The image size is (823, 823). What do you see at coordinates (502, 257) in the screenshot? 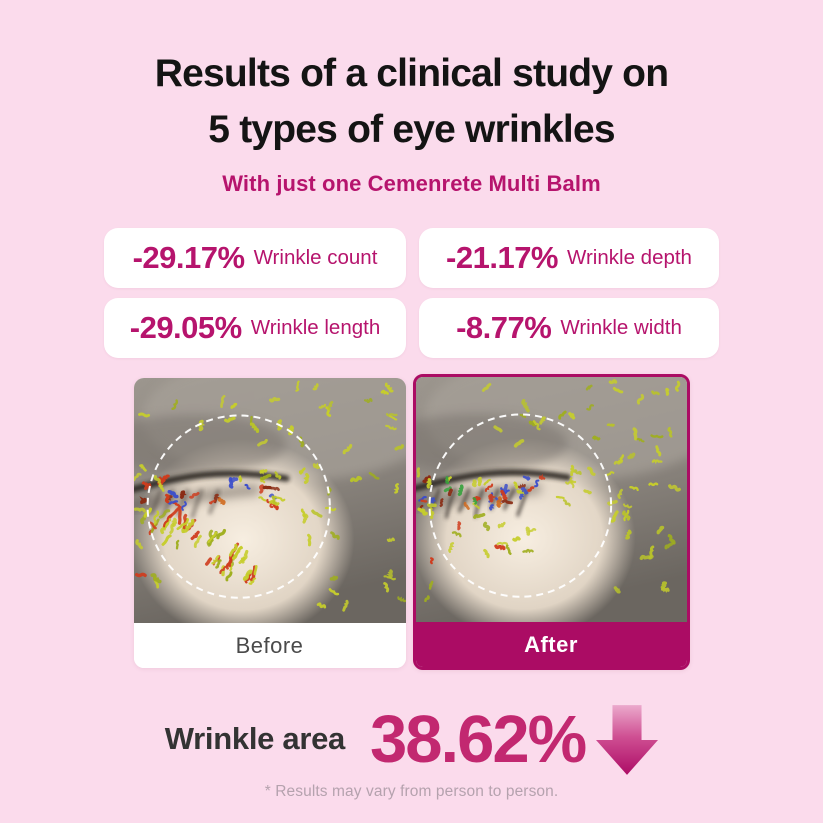
I see `stat-value: -21.17%` at bounding box center [502, 257].